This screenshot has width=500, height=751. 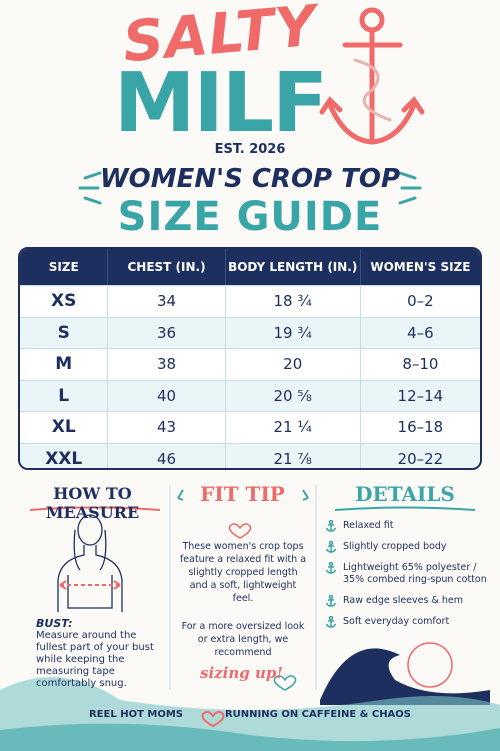 I want to click on table-cell: XXL, so click(x=64, y=458).